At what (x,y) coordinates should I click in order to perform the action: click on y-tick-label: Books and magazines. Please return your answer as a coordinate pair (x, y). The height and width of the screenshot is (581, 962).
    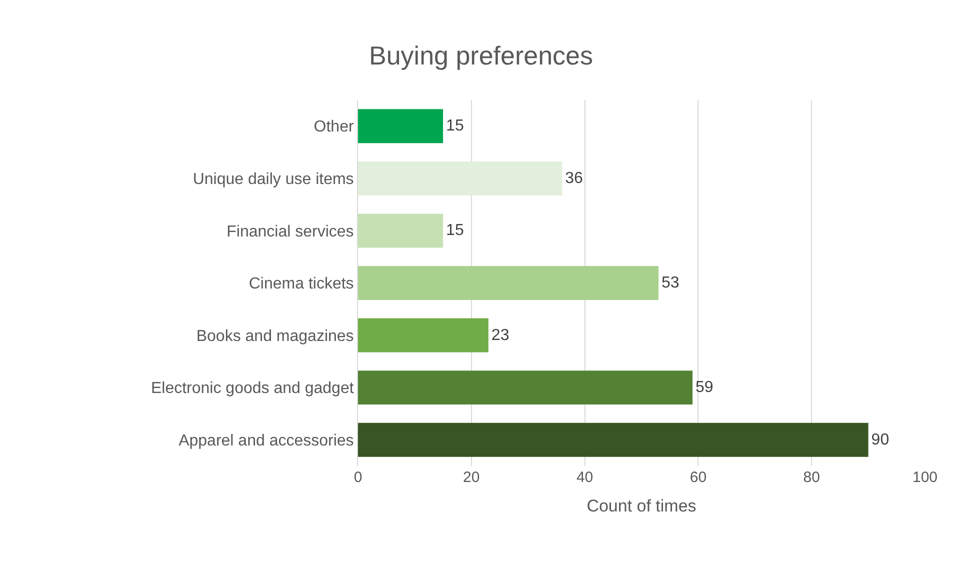
    Looking at the image, I should click on (275, 336).